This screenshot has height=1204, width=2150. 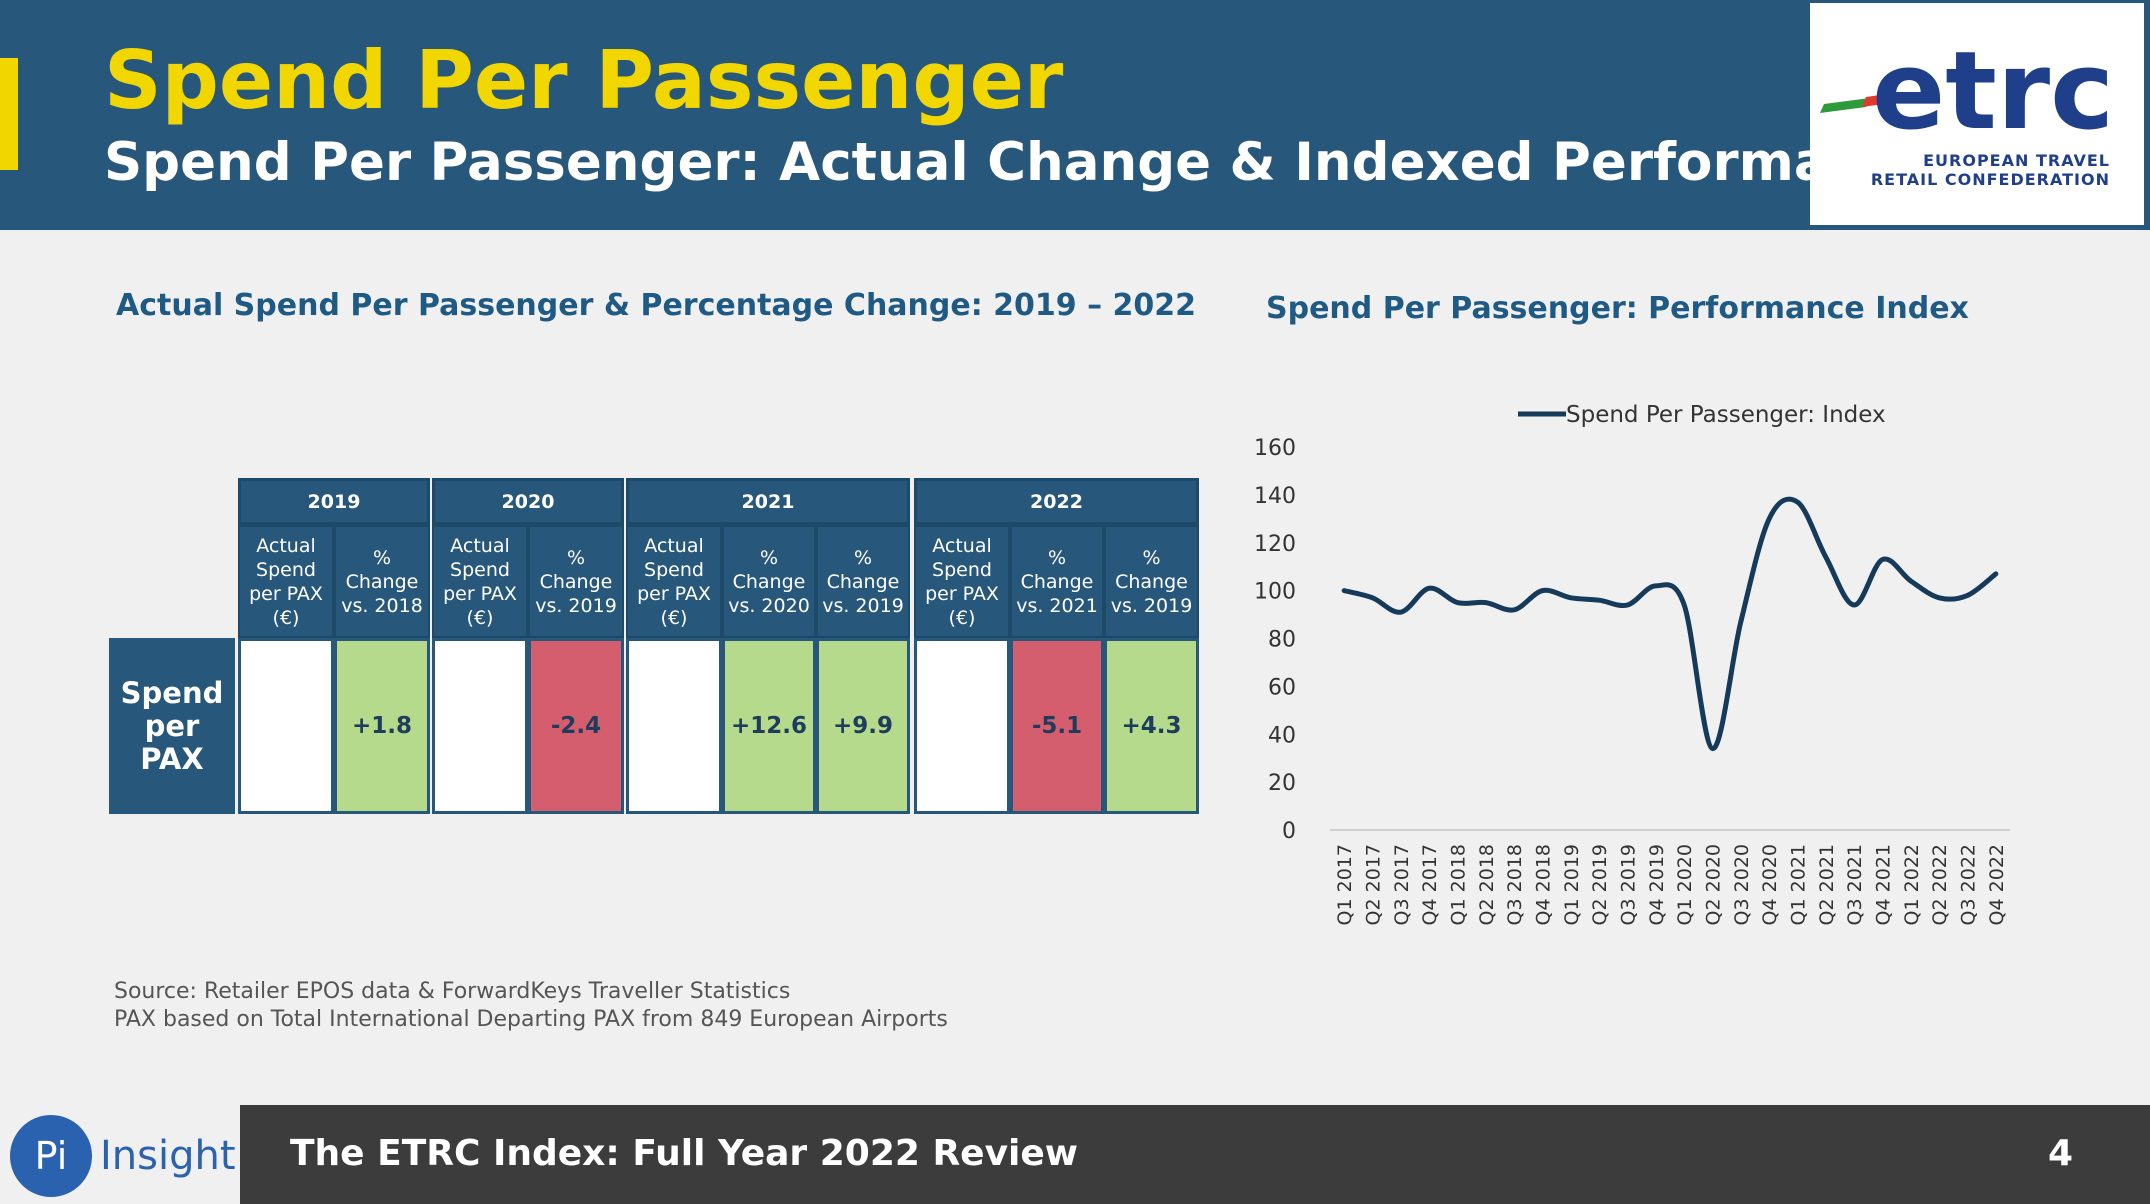 I want to click on value-cell: -5.1, so click(x=1057, y=726).